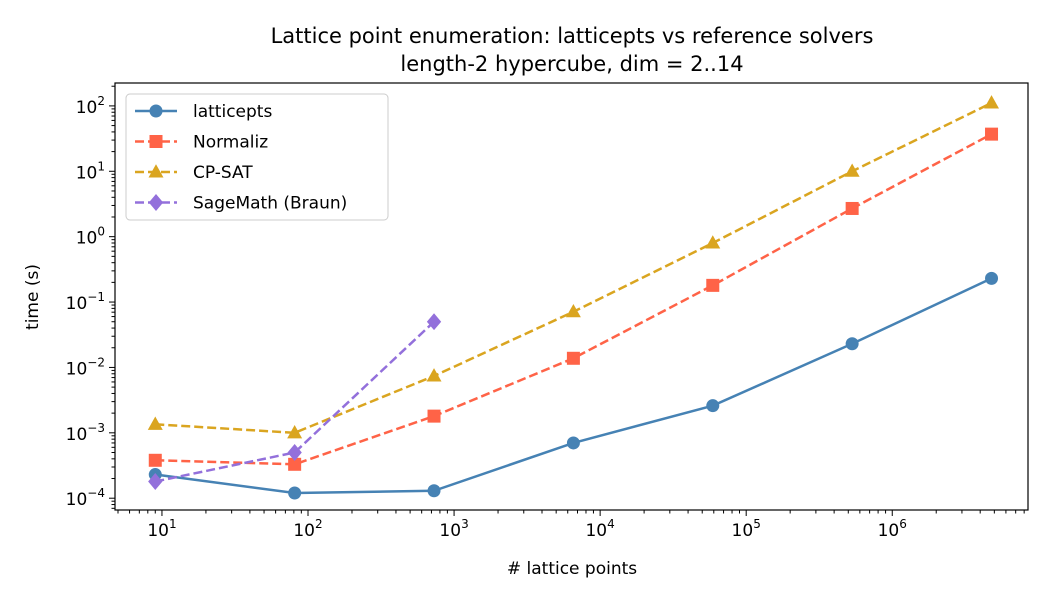 This screenshot has width=1050, height=600. I want to click on series-sagemath-braun-, so click(295, 401).